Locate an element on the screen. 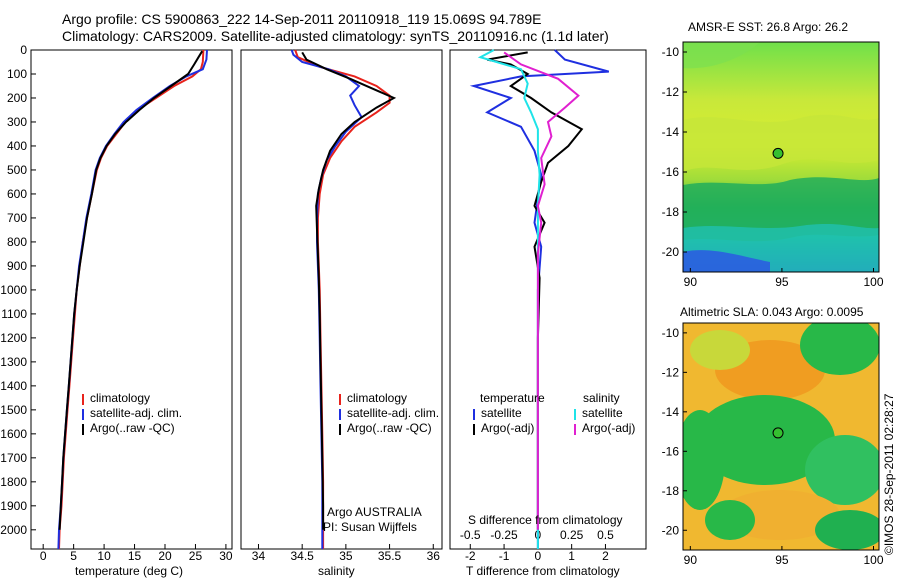 This screenshot has width=900, height=580. sst-lon-tick-label: 100 is located at coordinates (873, 282).